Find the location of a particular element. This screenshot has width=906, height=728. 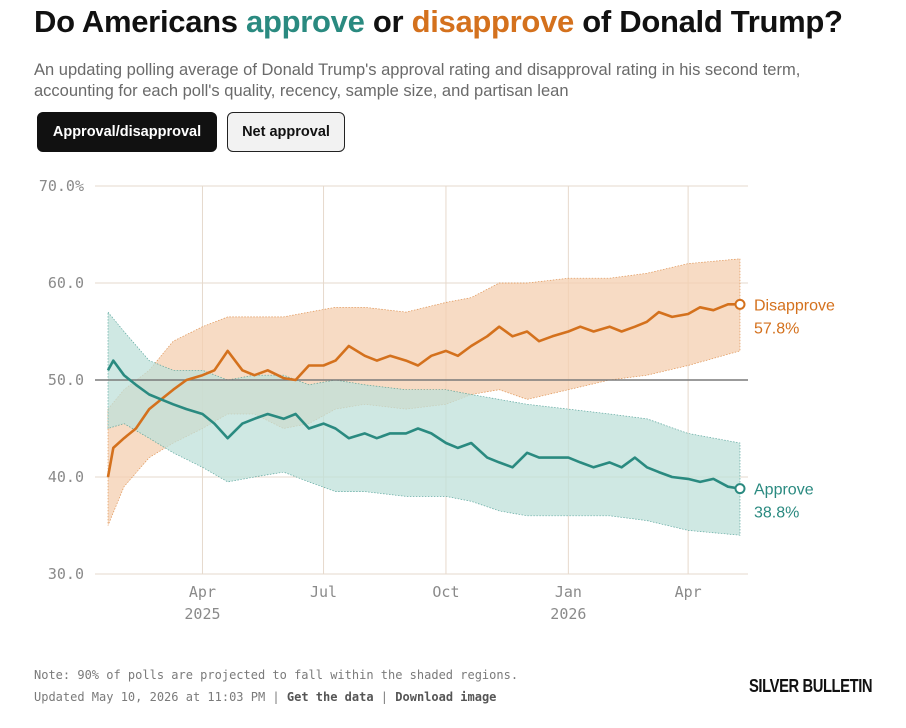

title-part-3: of Donald Trump? is located at coordinates (708, 21).